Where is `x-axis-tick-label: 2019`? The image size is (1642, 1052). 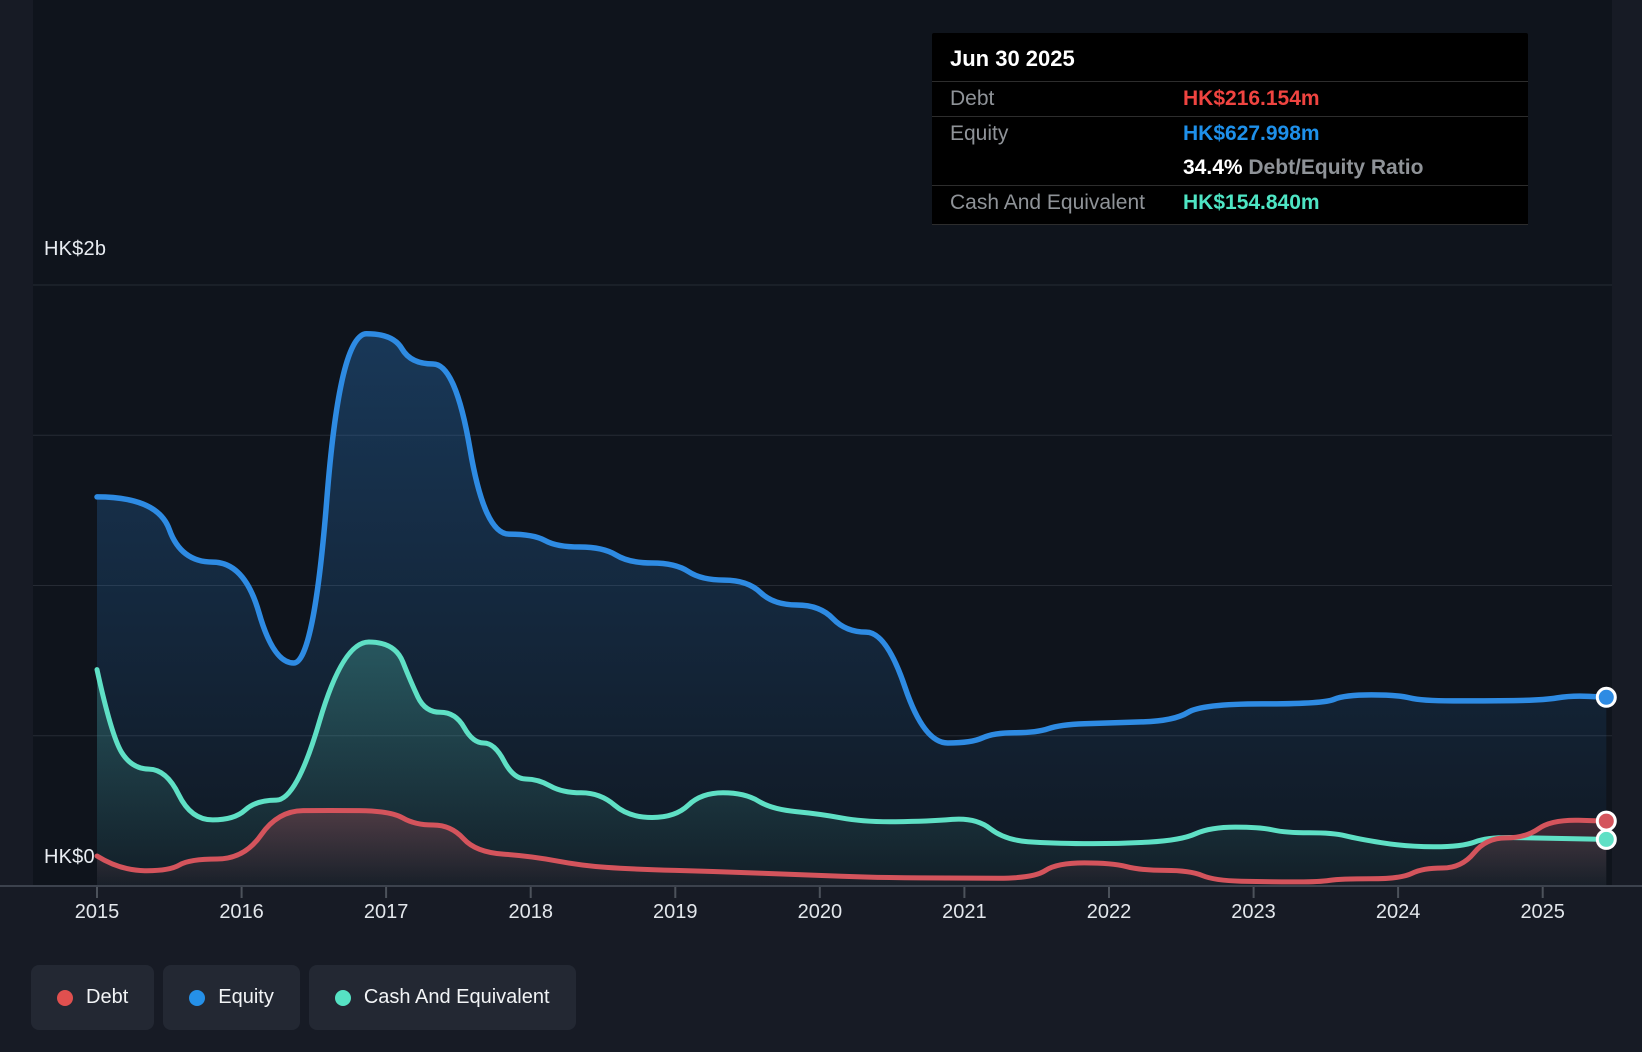 x-axis-tick-label: 2019 is located at coordinates (675, 912).